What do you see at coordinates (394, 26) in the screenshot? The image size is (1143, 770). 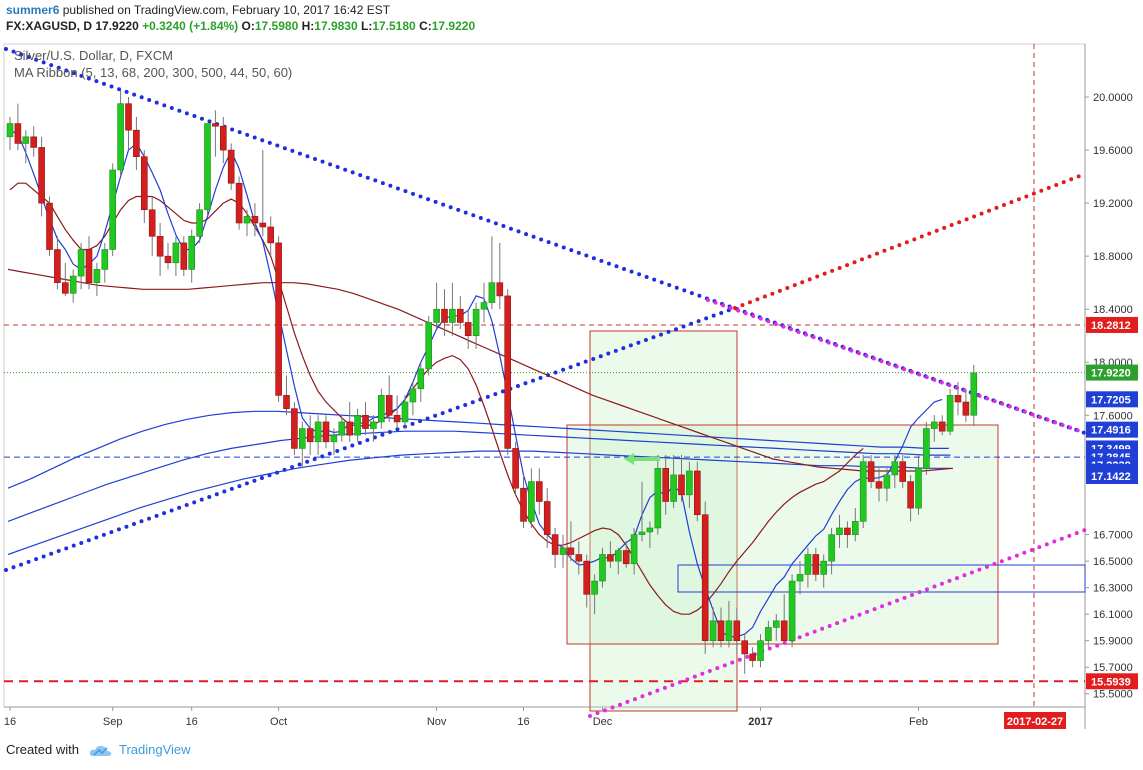 I see `low-value: 17.5180` at bounding box center [394, 26].